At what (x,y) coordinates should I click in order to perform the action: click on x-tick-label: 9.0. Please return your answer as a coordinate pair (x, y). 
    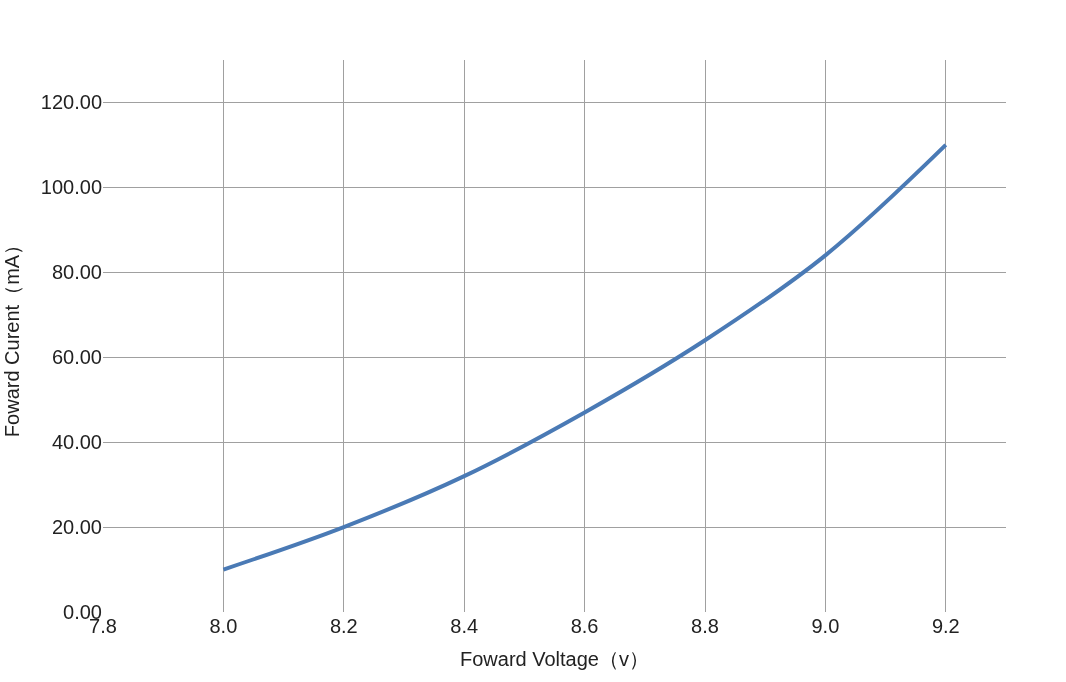
    Looking at the image, I should click on (825, 626).